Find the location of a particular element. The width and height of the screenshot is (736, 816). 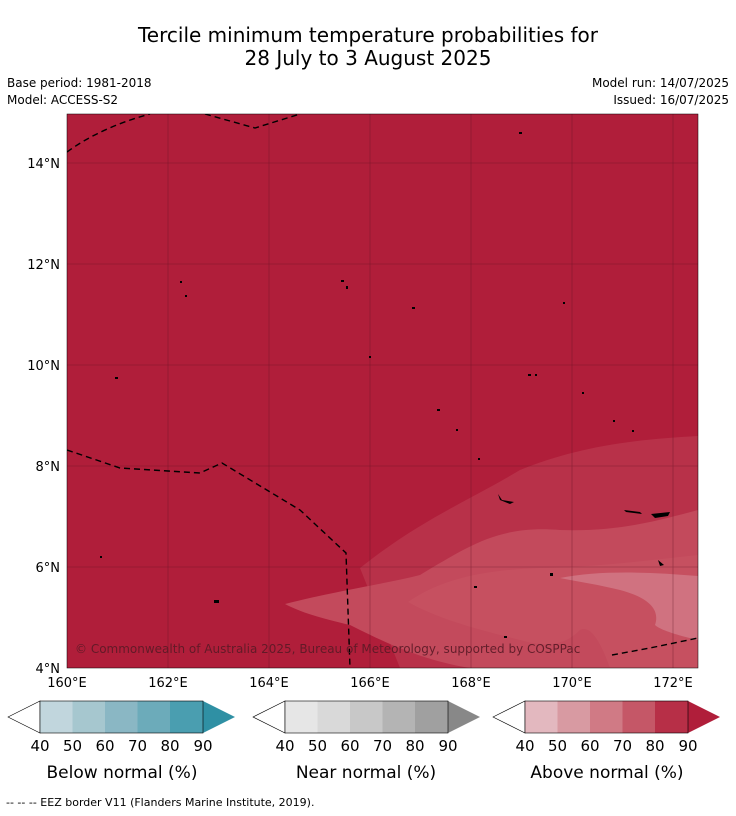

legend-below-normal: 40 50 60 70 80 90 Below normal (%) is located at coordinates (121, 741).